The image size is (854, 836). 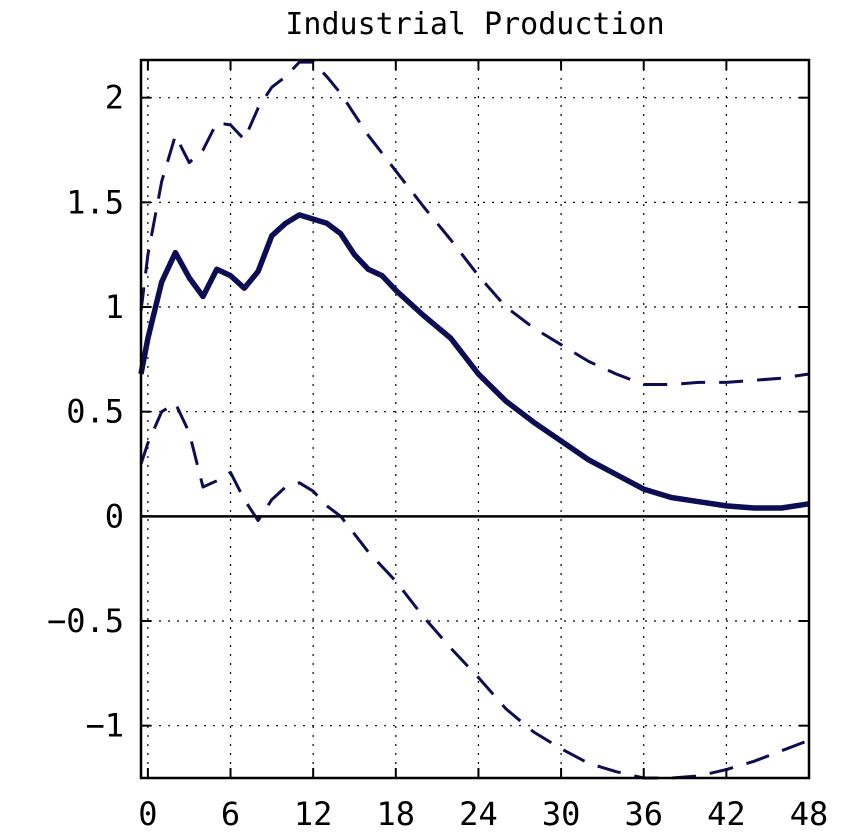 What do you see at coordinates (396, 814) in the screenshot?
I see `x-tick-label: 18` at bounding box center [396, 814].